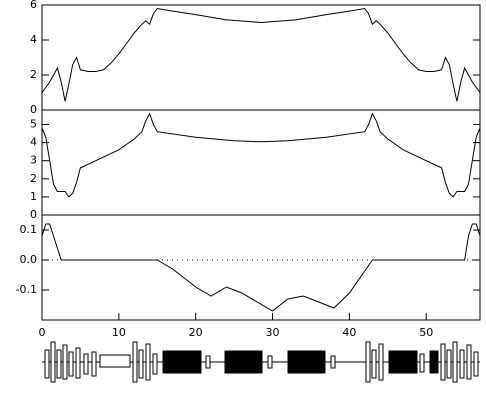 The height and width of the screenshot is (415, 486). Describe the element at coordinates (29, 259) in the screenshot. I see `y-tick-label: 0.0` at that location.